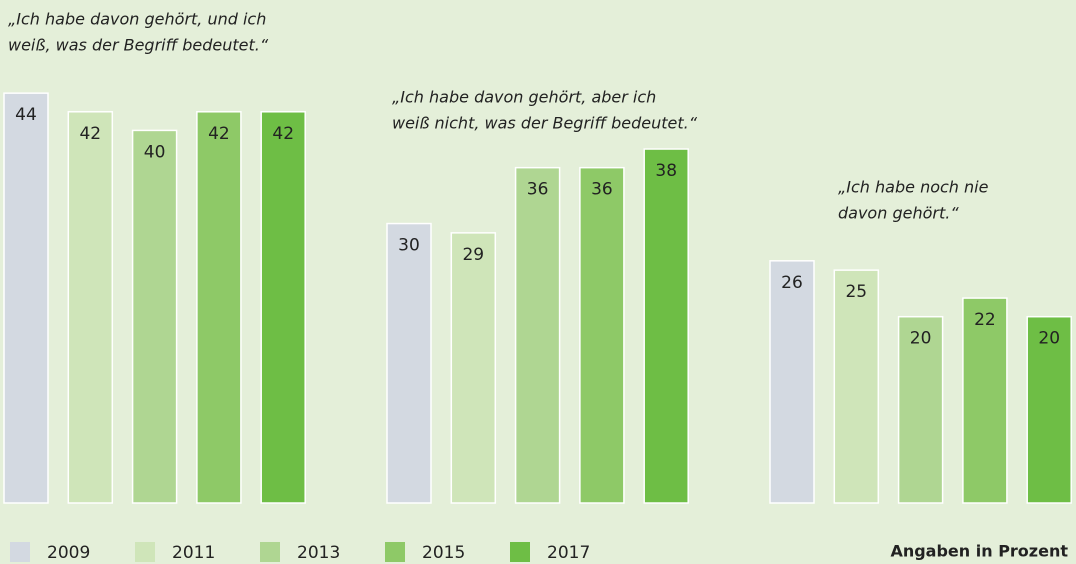 This screenshot has height=564, width=1076. What do you see at coordinates (409, 246) in the screenshot?
I see `value-label: 30` at bounding box center [409, 246].